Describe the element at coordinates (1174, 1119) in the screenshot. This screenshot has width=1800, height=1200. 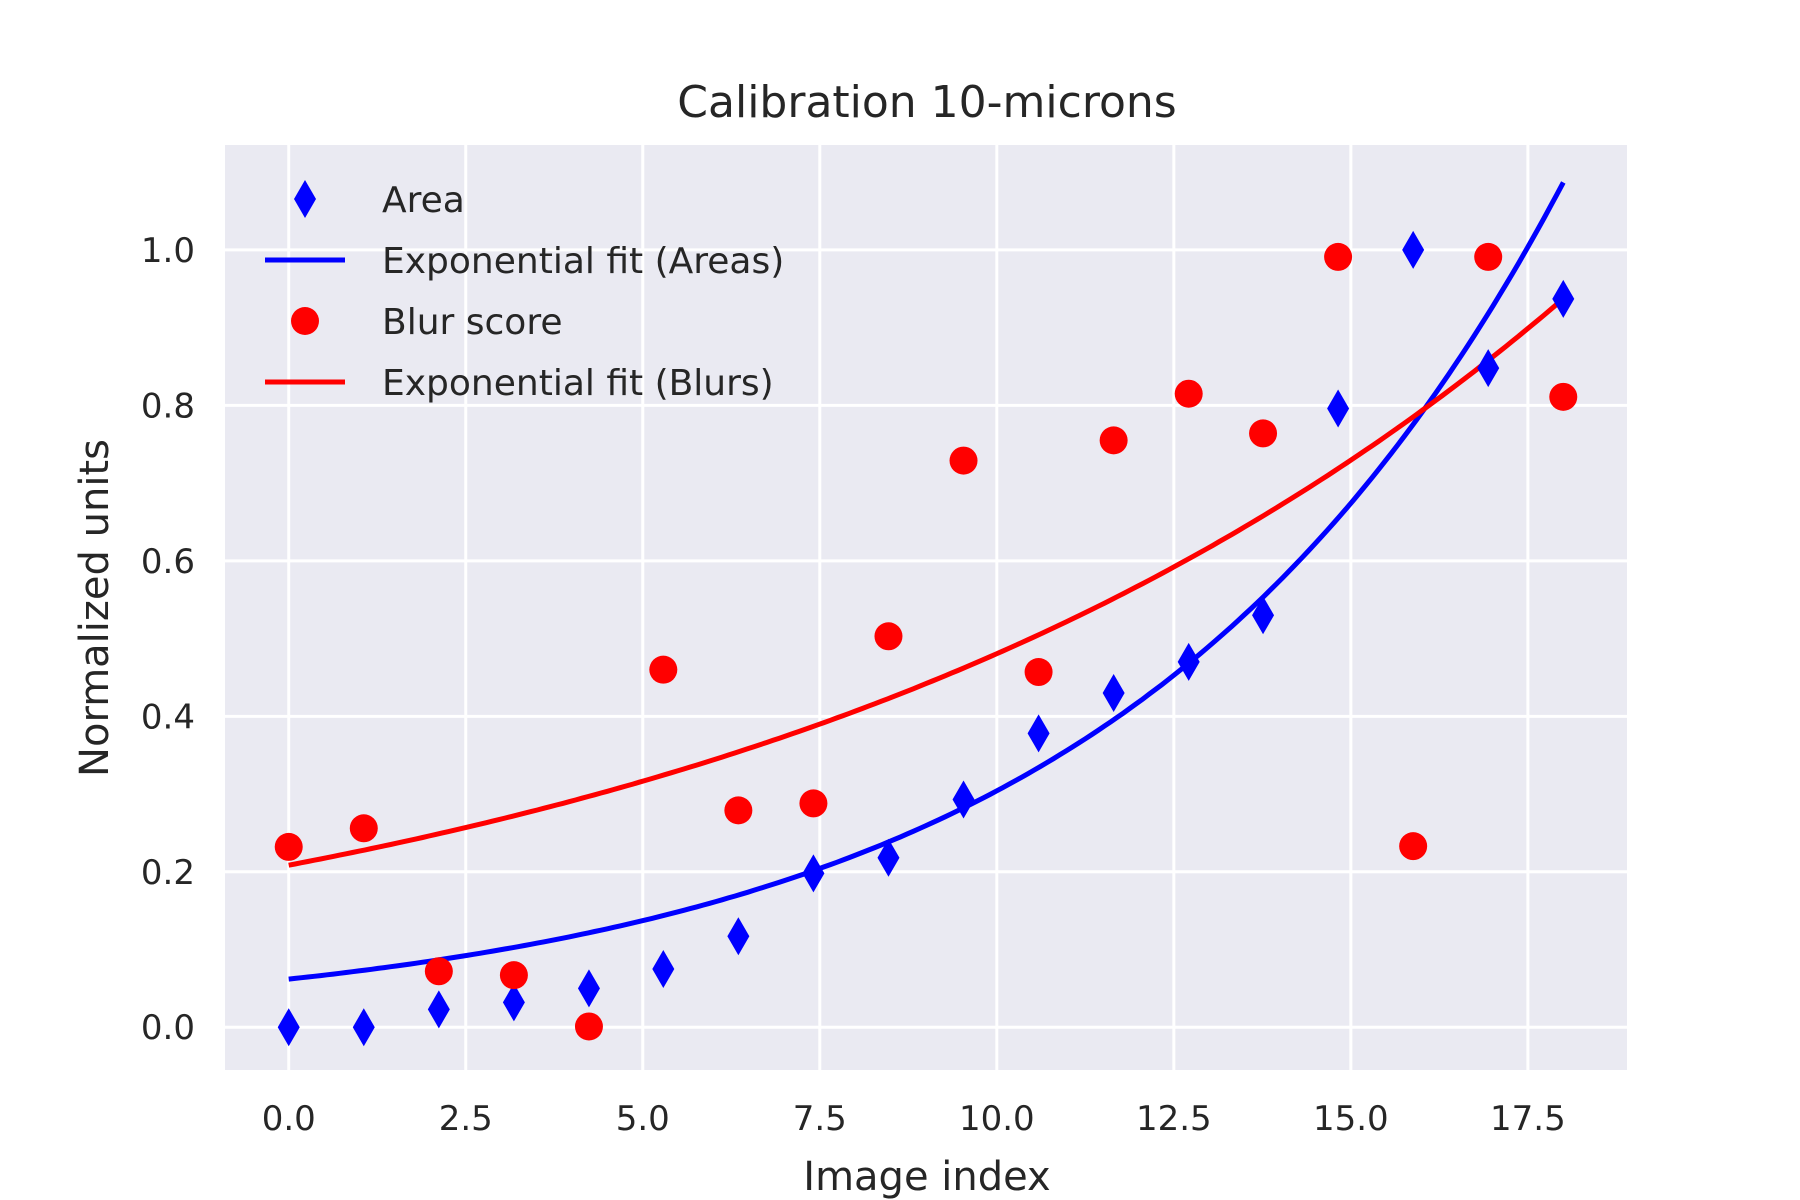
I see `x-tick-label: 12.5` at that location.